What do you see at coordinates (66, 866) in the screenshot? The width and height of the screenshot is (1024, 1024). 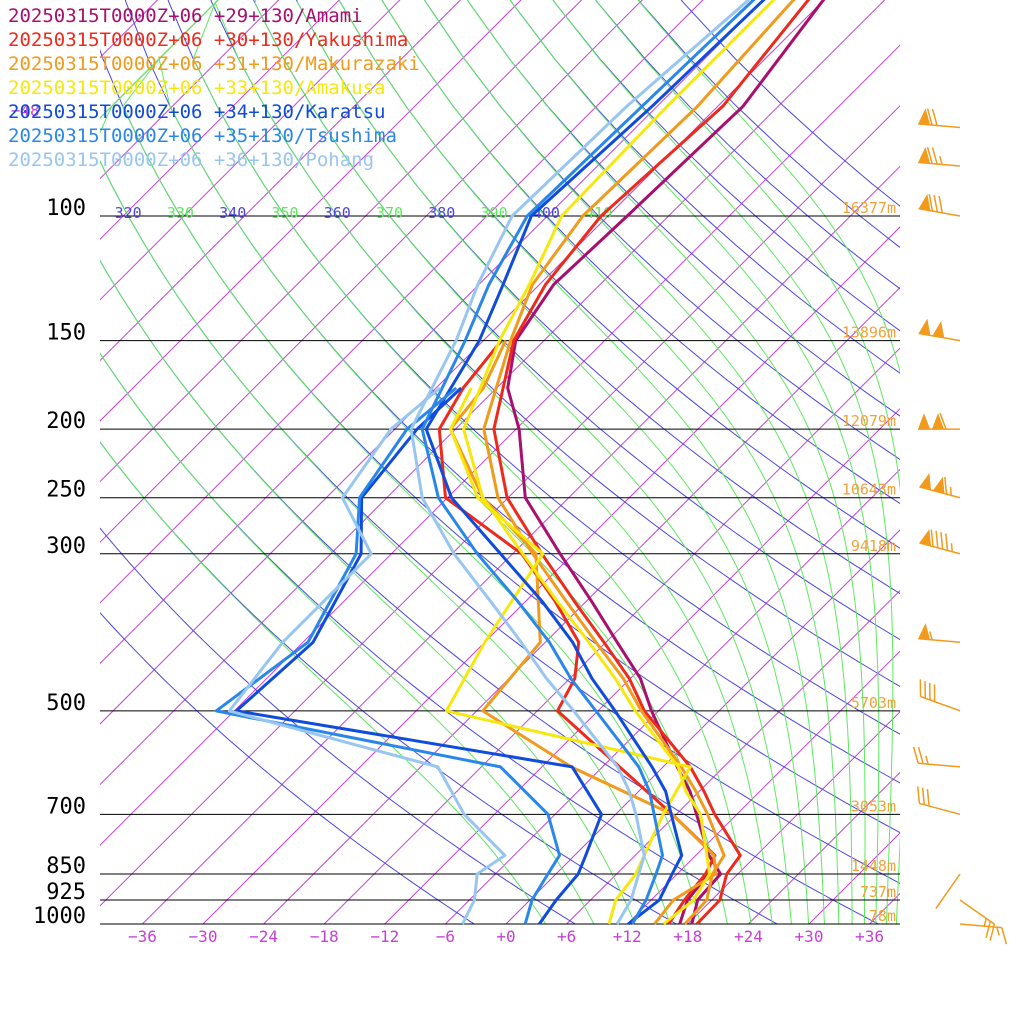 I see `pressure-label: 850` at bounding box center [66, 866].